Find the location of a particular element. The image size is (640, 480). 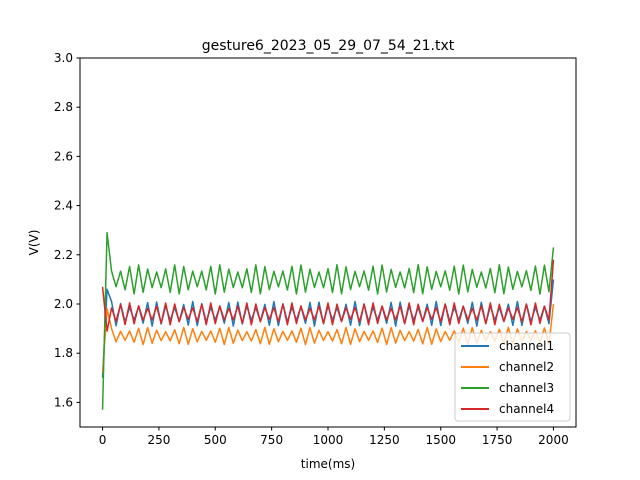

y-tick-label: 2.0 is located at coordinates (63, 304).